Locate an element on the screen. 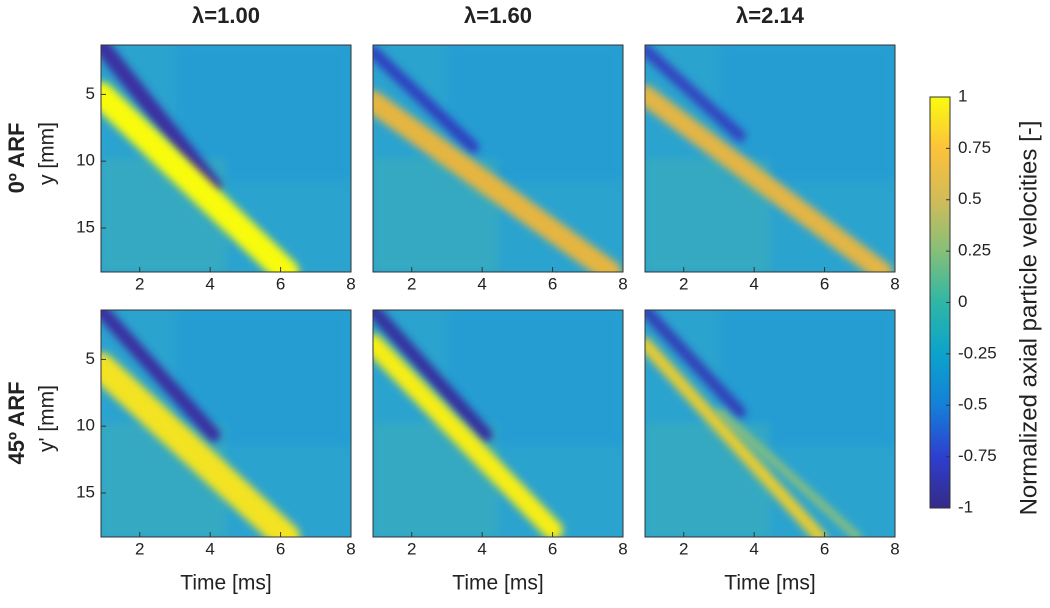 This screenshot has height=608, width=1050. row-label: 45º ARF is located at coordinates (16, 422).